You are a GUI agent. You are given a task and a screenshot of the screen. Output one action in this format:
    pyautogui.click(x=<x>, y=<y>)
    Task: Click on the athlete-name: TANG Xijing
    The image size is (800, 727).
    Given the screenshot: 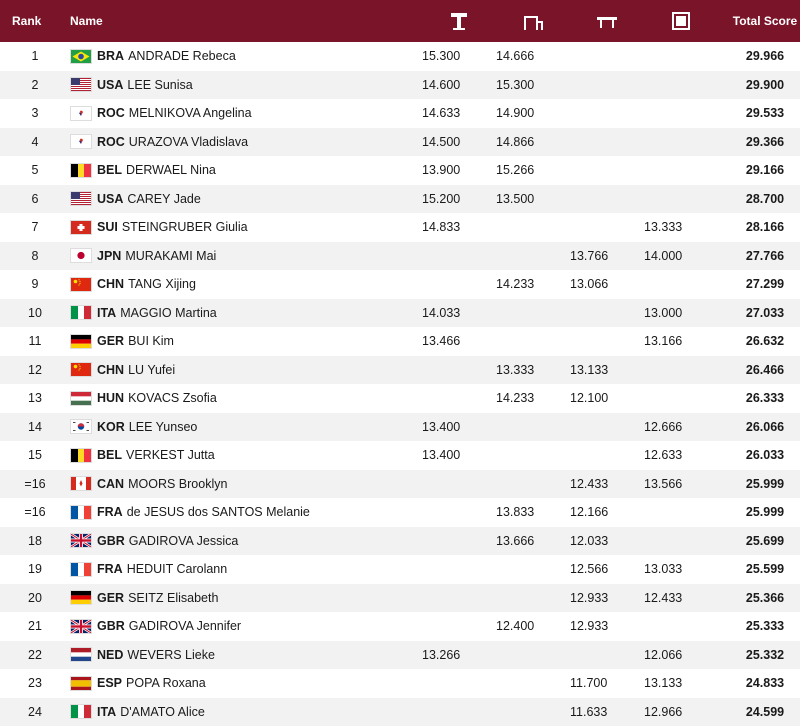 What is the action you would take?
    pyautogui.click(x=162, y=284)
    